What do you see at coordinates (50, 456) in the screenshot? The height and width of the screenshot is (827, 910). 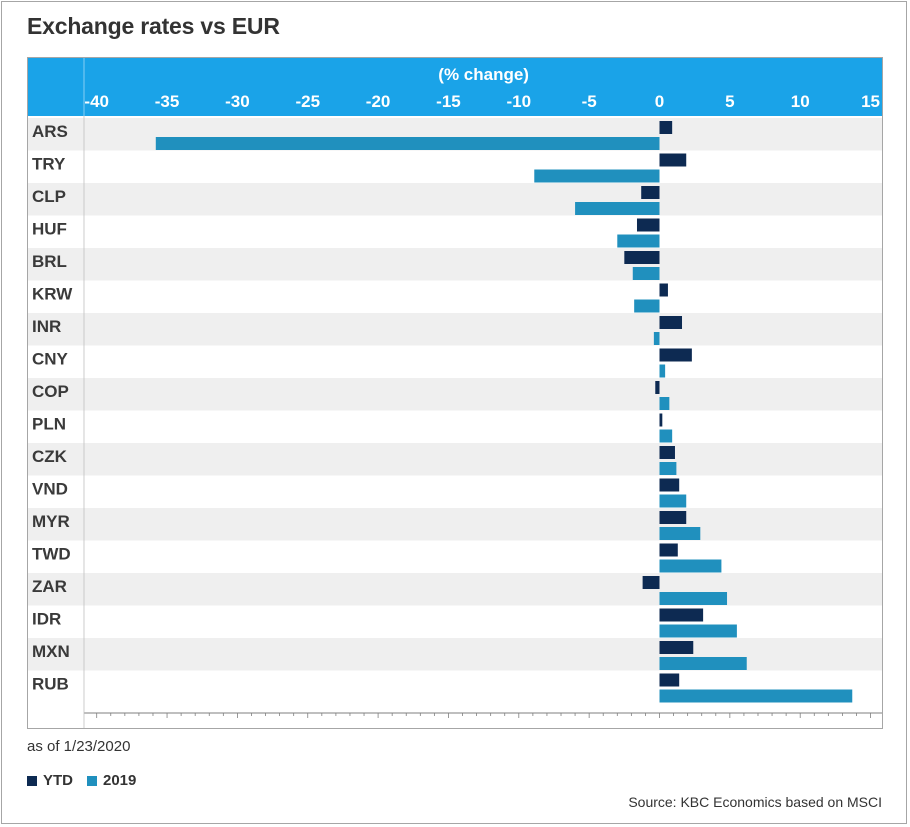 I see `category-label: CZK` at bounding box center [50, 456].